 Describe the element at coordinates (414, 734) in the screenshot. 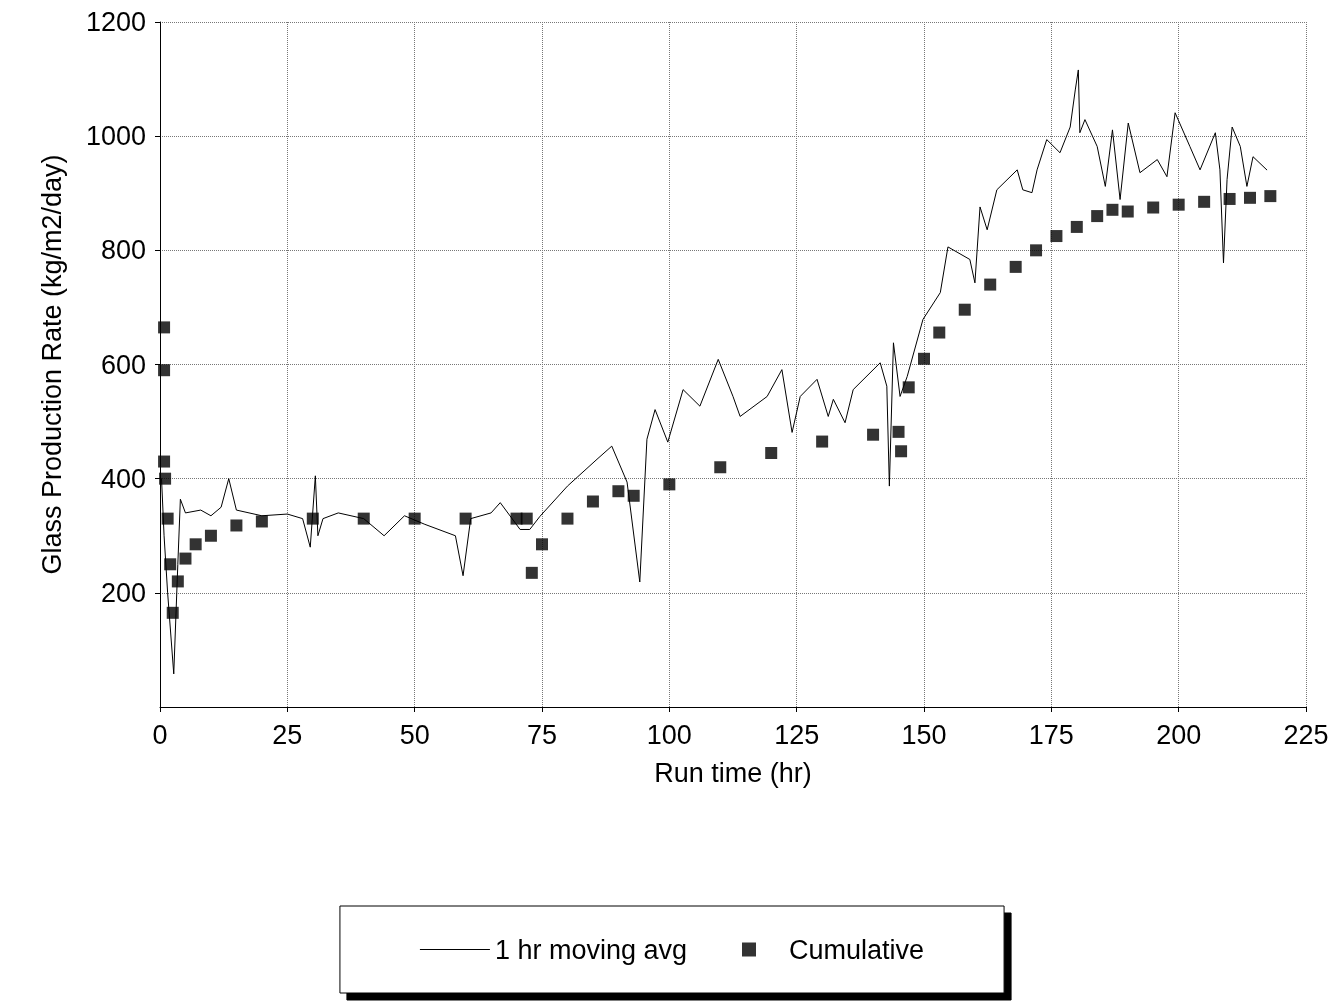

I see `x-tick-label: 50` at that location.